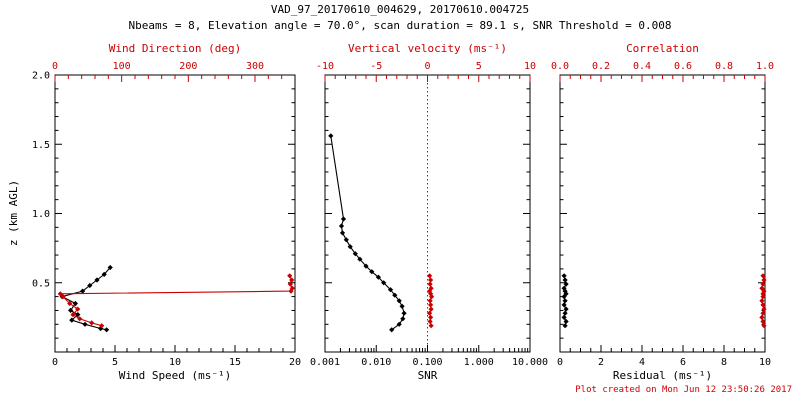 This screenshot has height=400, width=800. I want to click on wind-direction-line, so click(176, 301).